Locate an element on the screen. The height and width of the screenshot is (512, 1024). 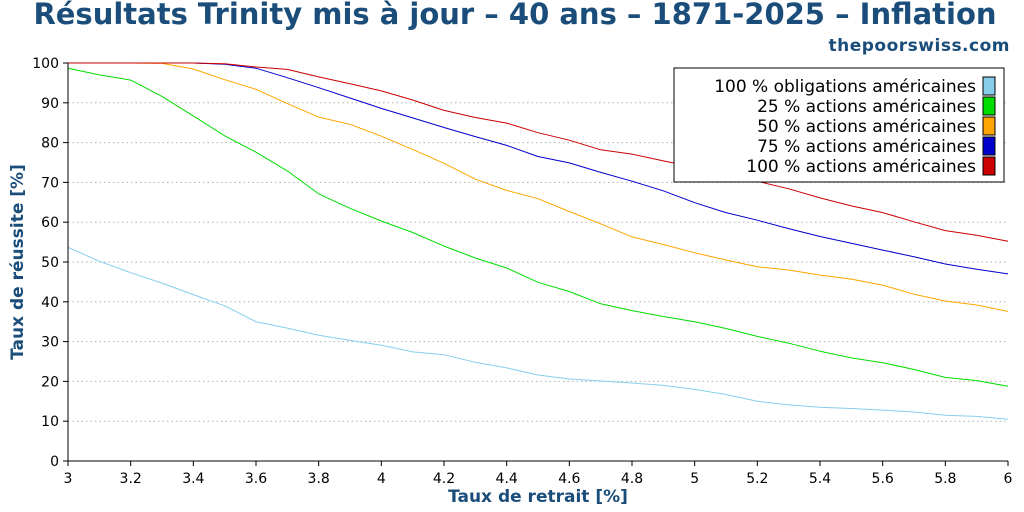
legend-label: 100 % actions américaines is located at coordinates (861, 167).